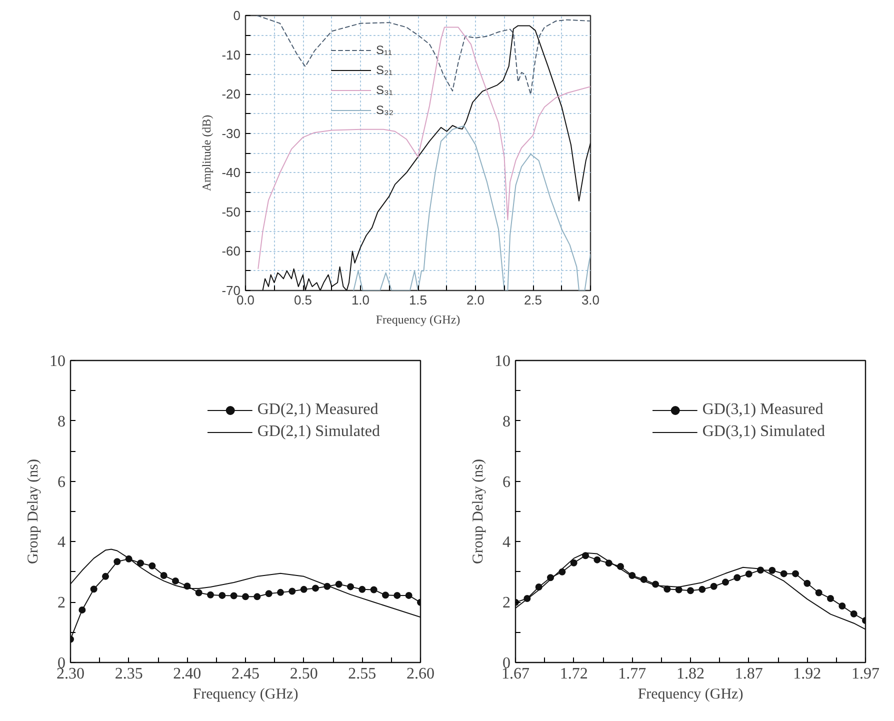 The image size is (894, 721). What do you see at coordinates (763, 432) in the screenshot?
I see `legend-label: GD(3,1) Simulated` at bounding box center [763, 432].